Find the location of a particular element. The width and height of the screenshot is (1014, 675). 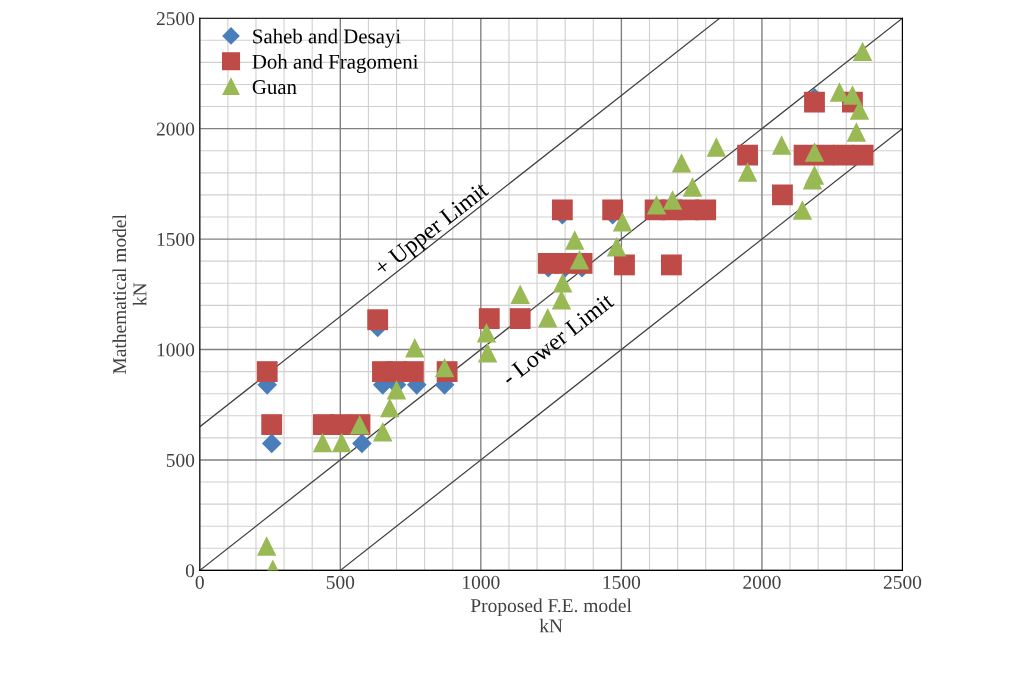

y-tick-label: 2500 is located at coordinates (175, 19).